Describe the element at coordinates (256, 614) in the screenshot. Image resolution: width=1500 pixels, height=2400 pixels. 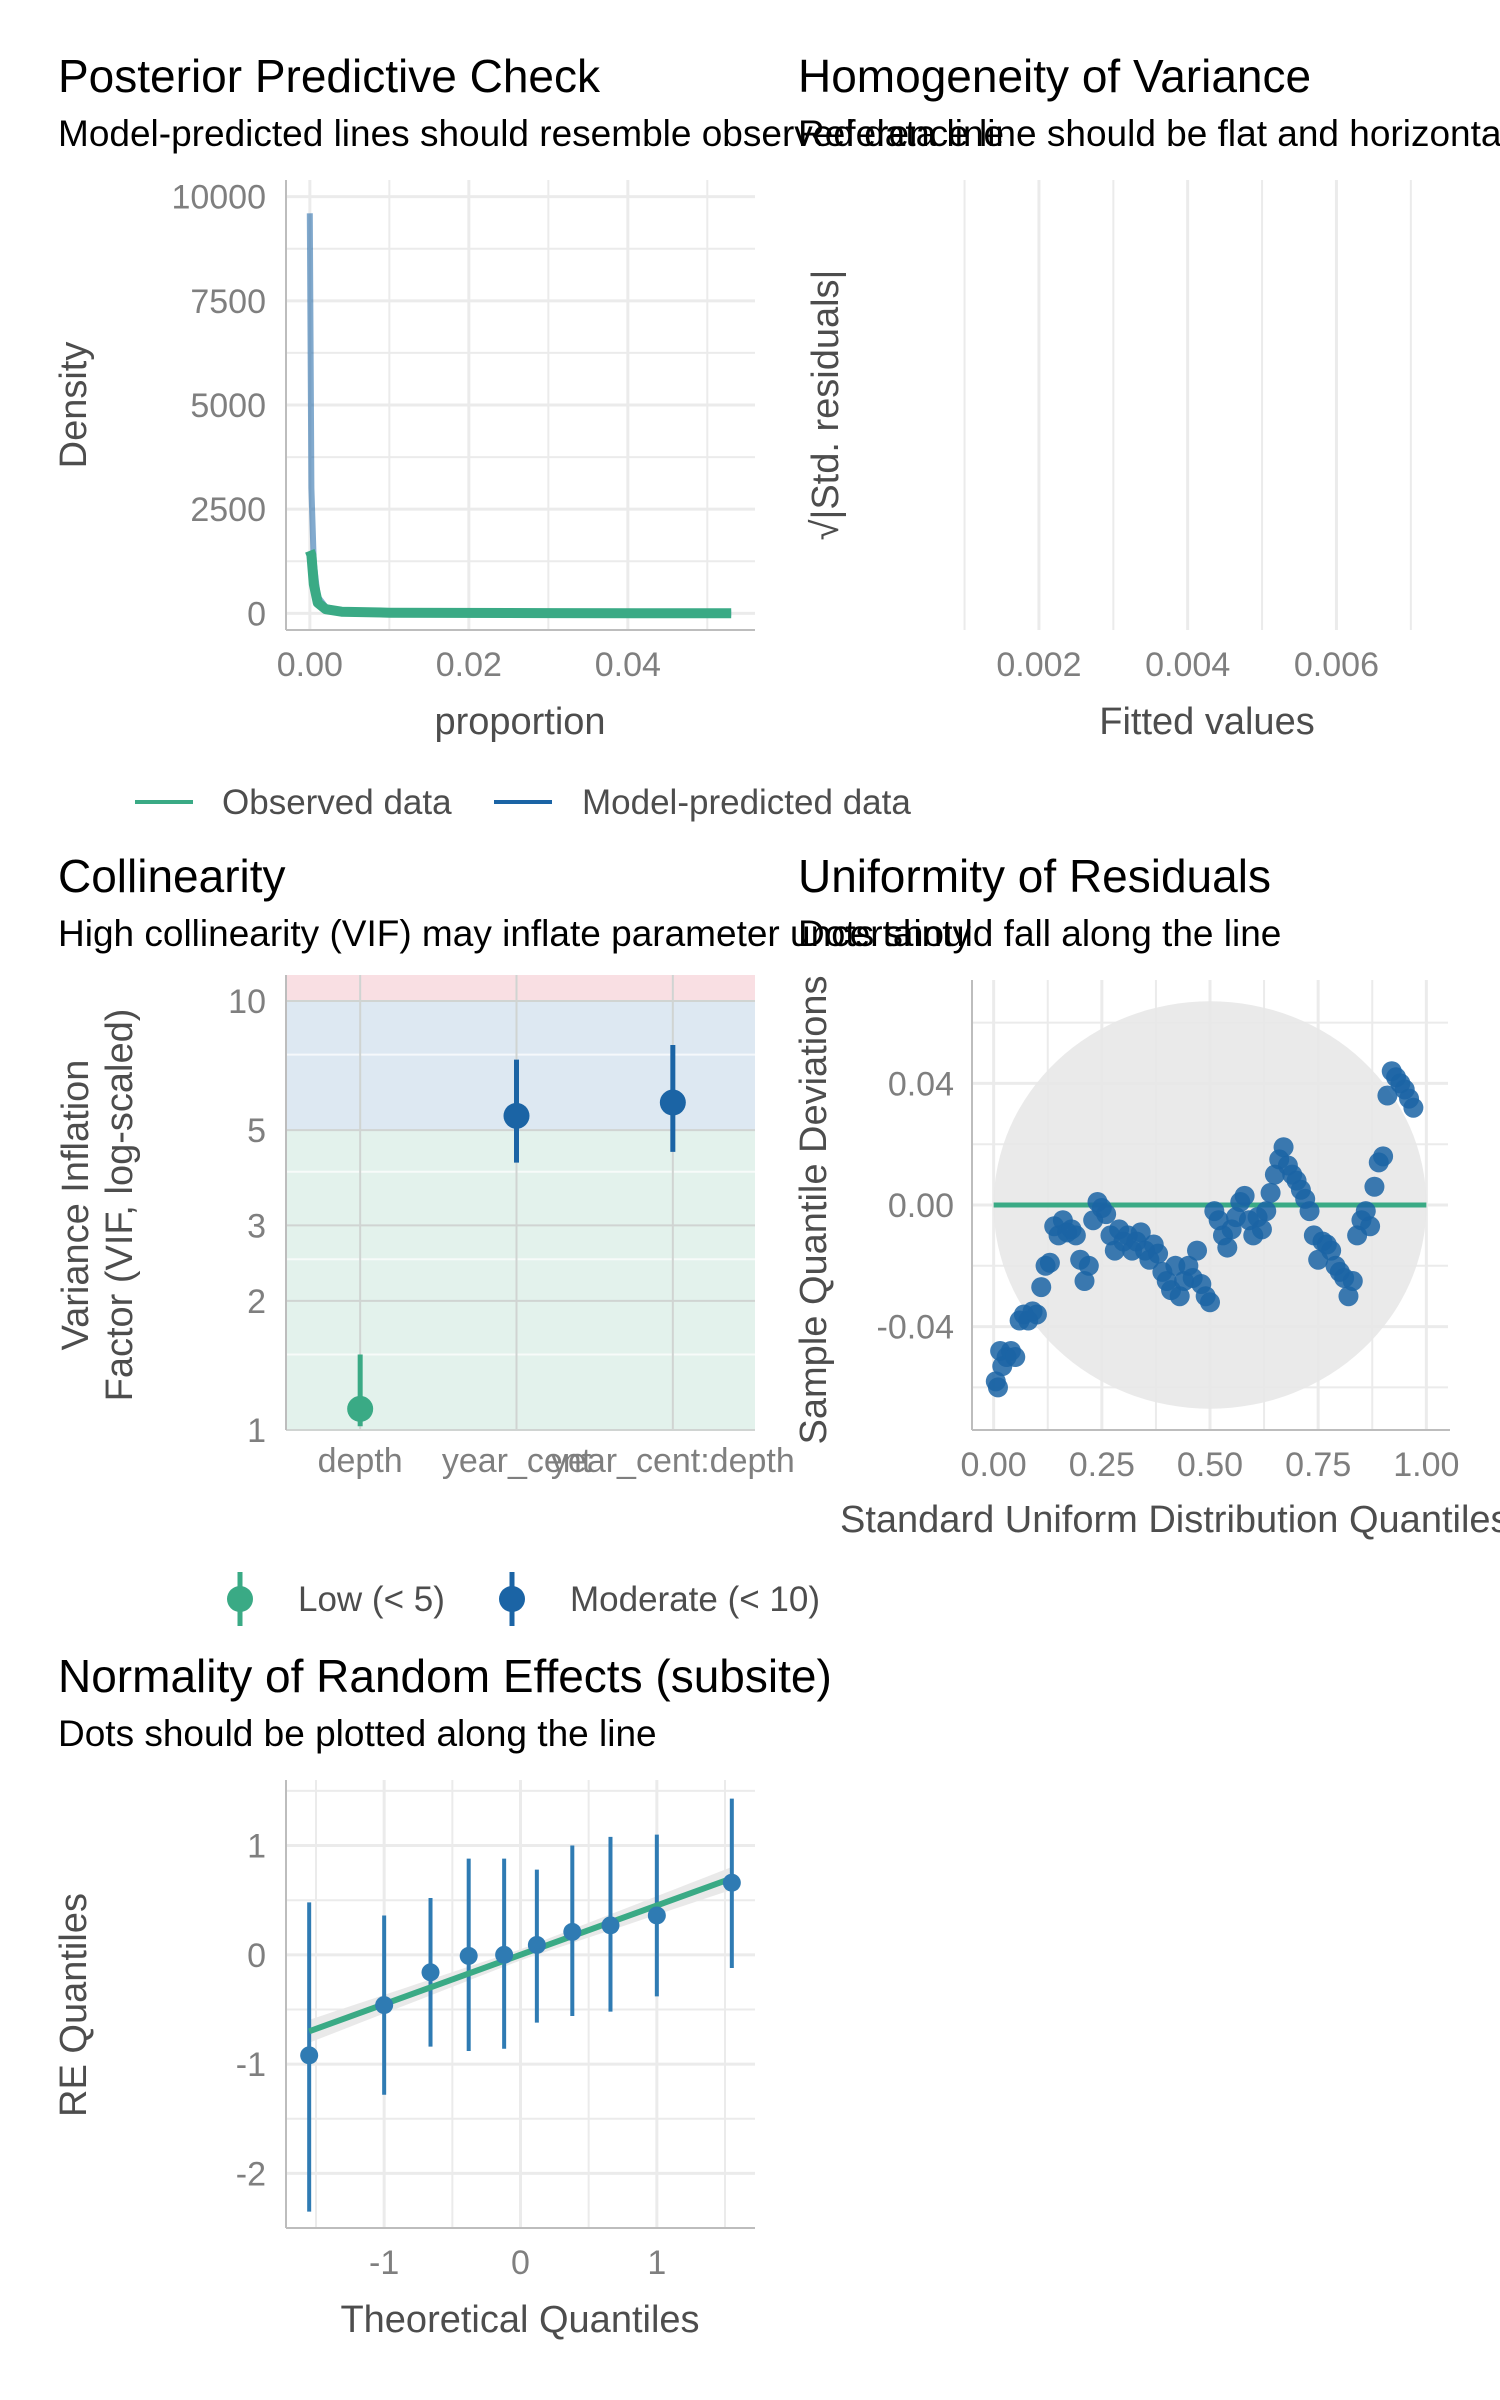
I see `ppc-y-tick-label: 0` at that location.